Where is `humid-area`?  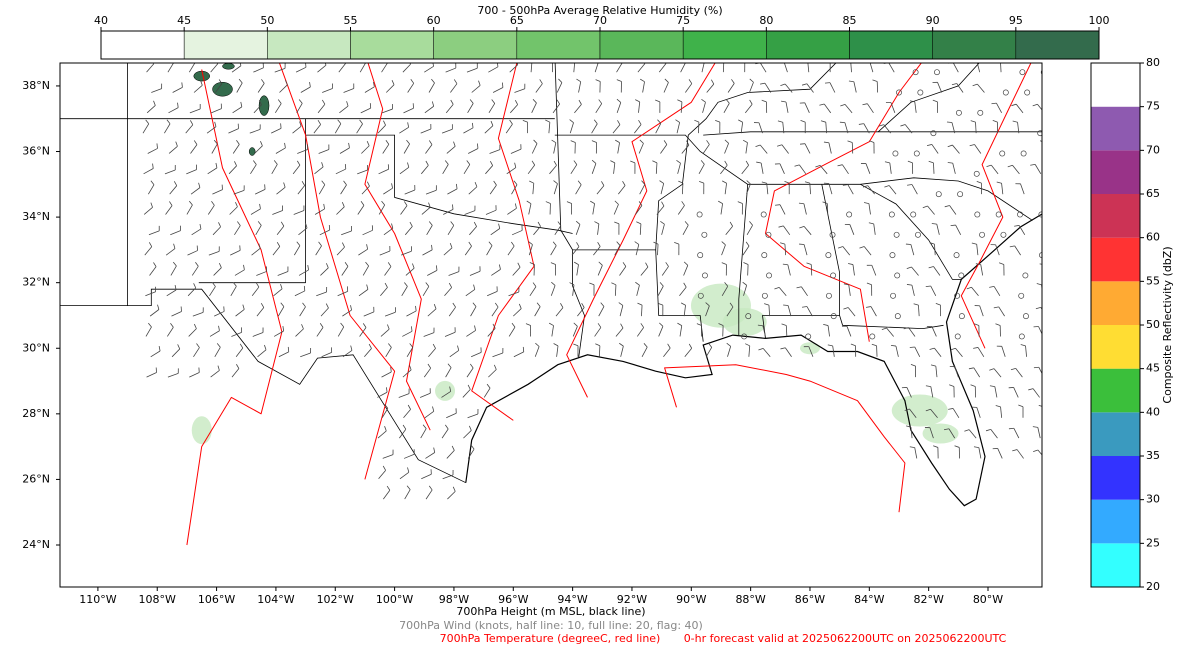 humid-area is located at coordinates (228, 66).